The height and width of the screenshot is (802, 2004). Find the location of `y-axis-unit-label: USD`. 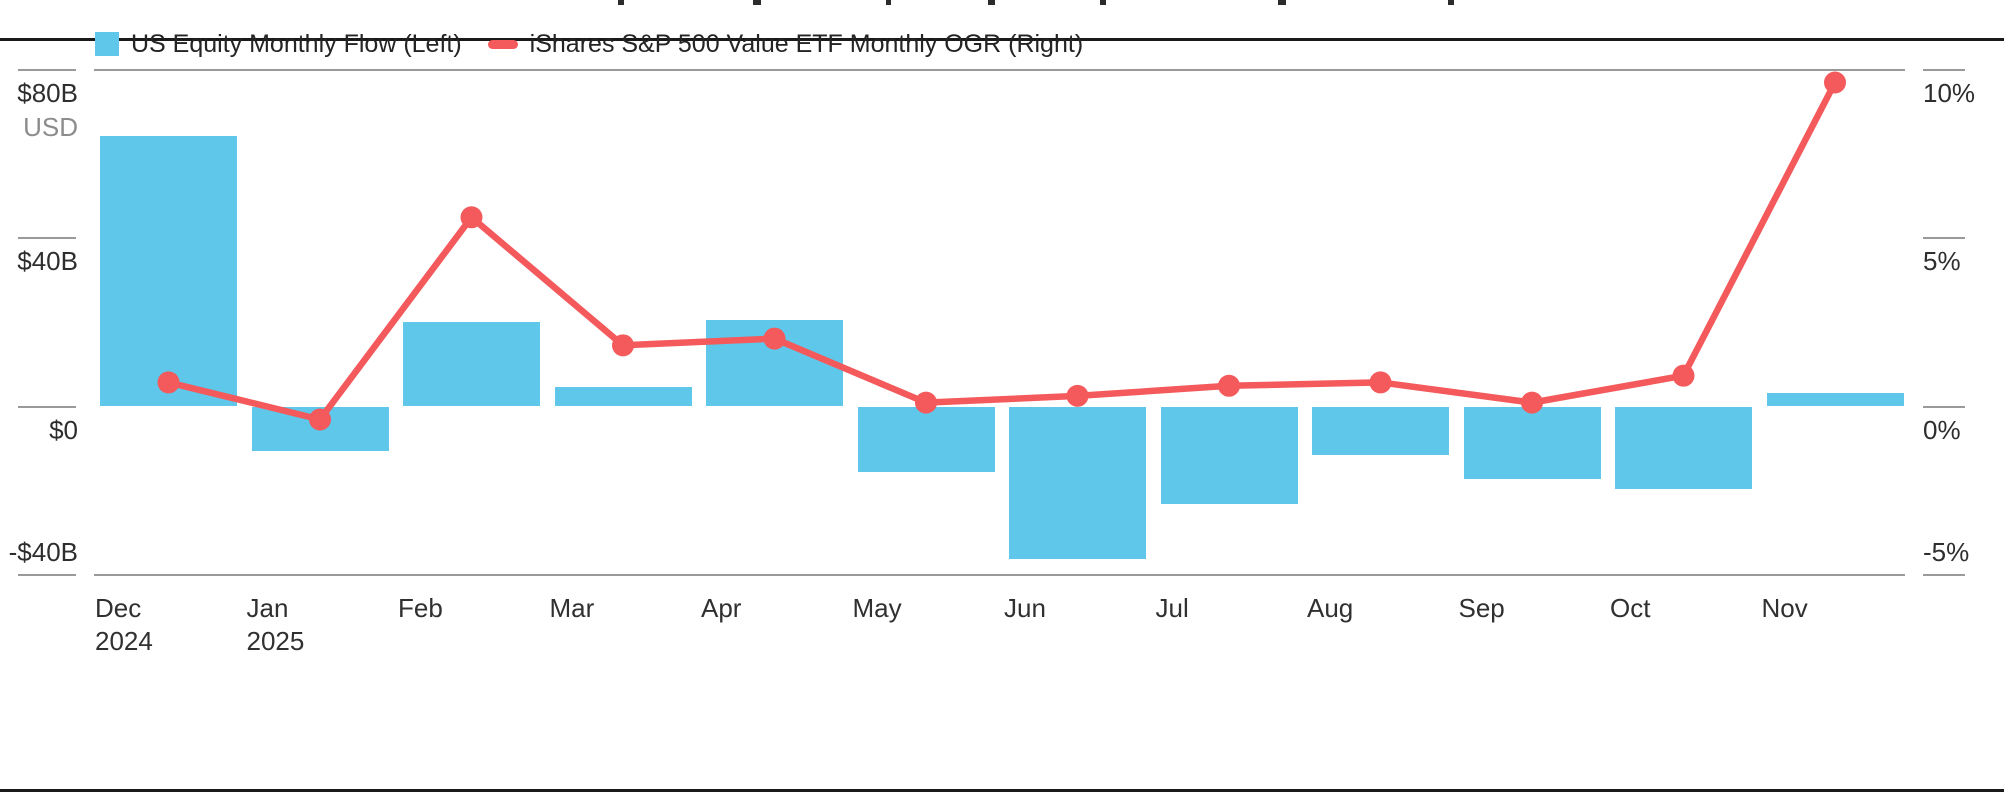

y-axis-unit-label: USD is located at coordinates (50, 127).